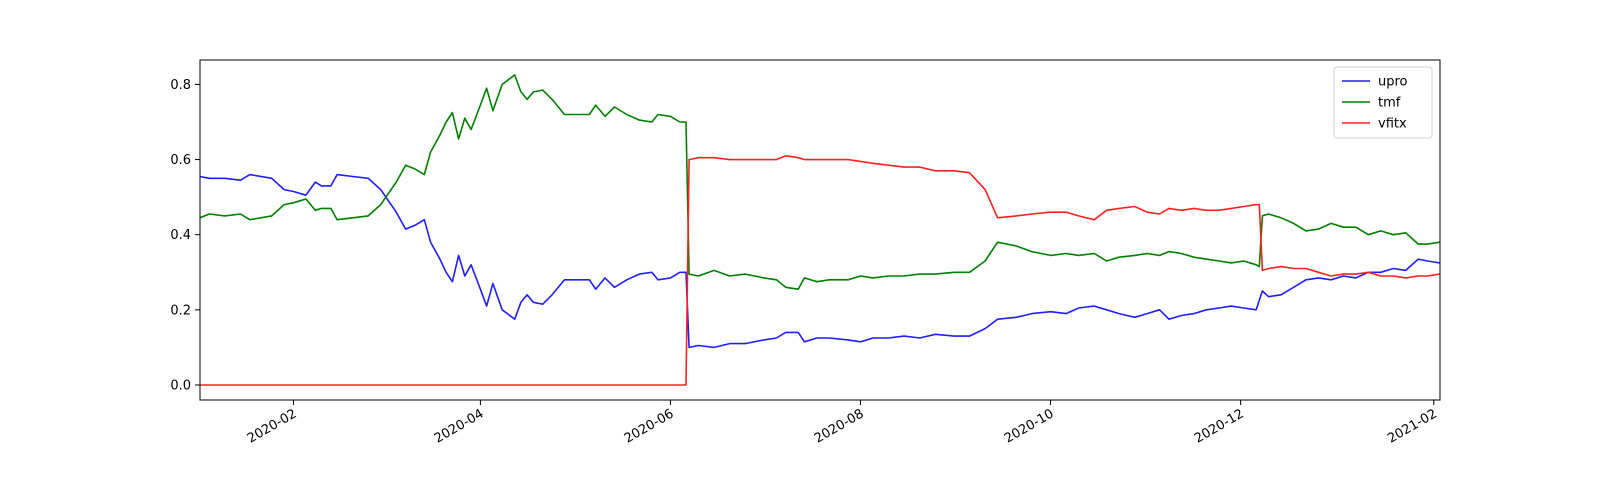  What do you see at coordinates (180, 160) in the screenshot?
I see `y-tick-label: 0.6` at bounding box center [180, 160].